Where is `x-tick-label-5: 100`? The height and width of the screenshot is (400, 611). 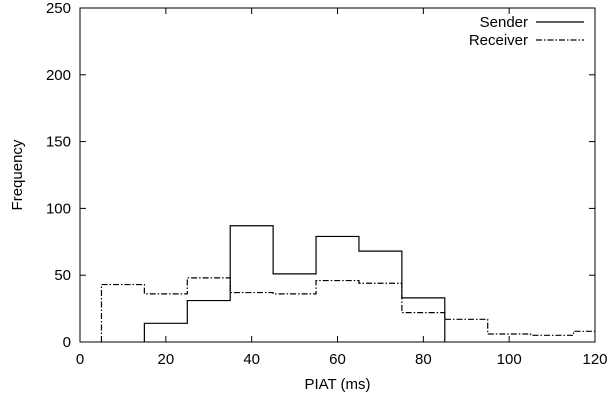 x-tick-label-5: 100 is located at coordinates (509, 359).